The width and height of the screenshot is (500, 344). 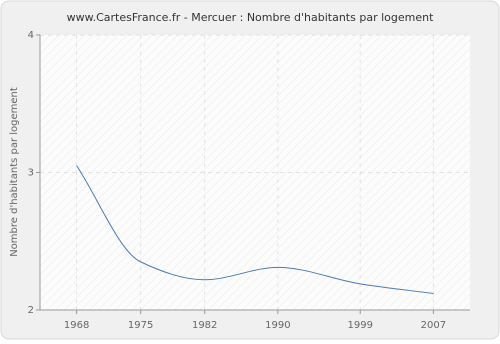 What do you see at coordinates (359, 325) in the screenshot?
I see `x-tick-label: 1999` at bounding box center [359, 325].